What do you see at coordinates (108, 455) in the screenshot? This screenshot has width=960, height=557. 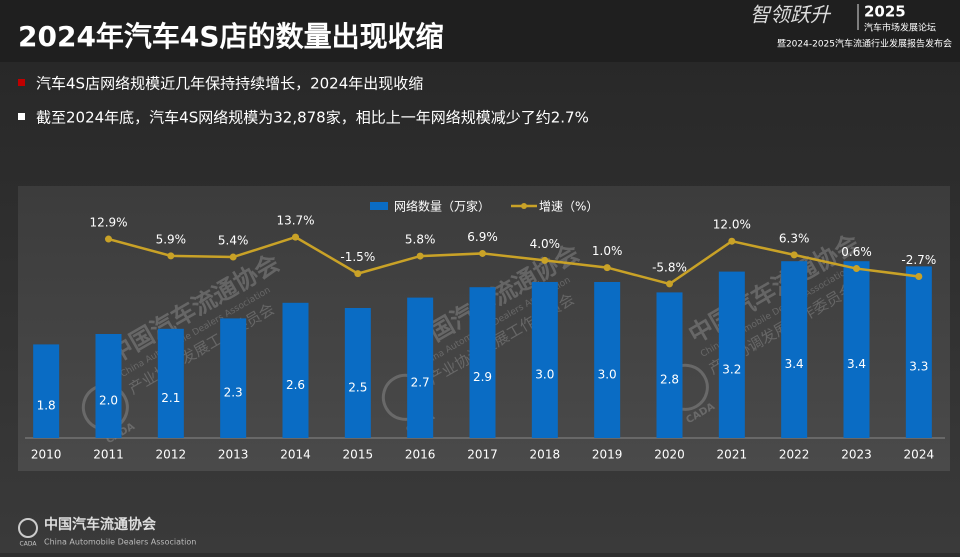 I see `x-tick-label: 2011` at bounding box center [108, 455].